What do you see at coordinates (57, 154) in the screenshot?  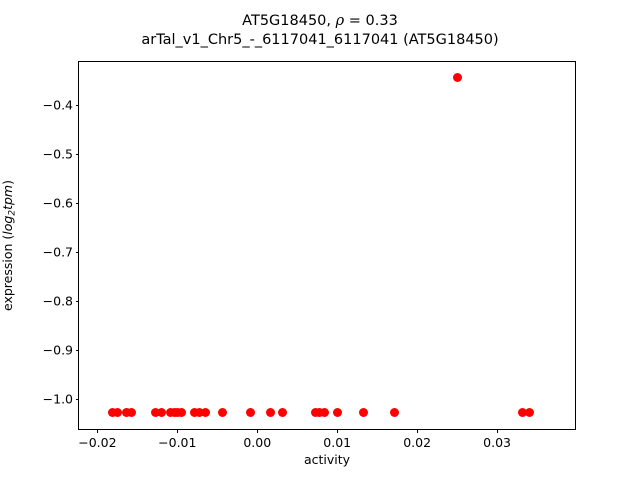 I see `y-tick-label: −0.5` at bounding box center [57, 154].